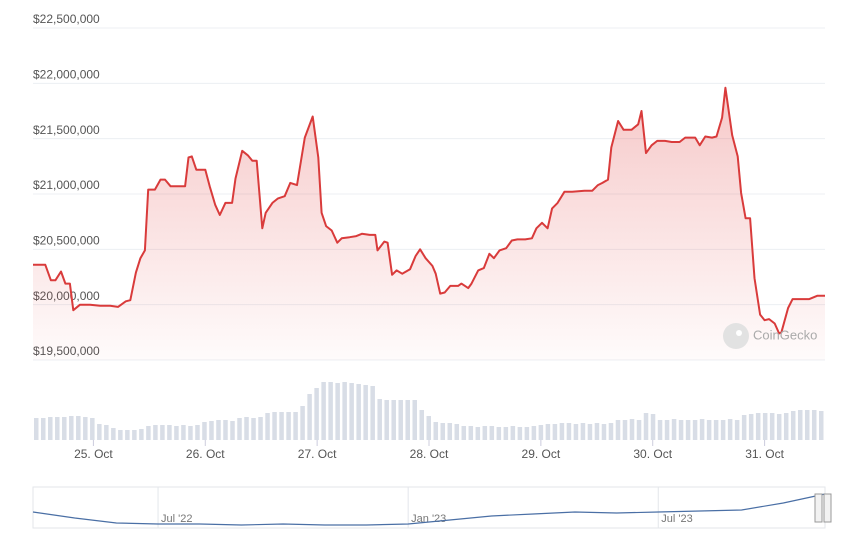 This screenshot has height=548, width=857. What do you see at coordinates (429, 454) in the screenshot?
I see `x-tick-label: 28. Oct` at bounding box center [429, 454].